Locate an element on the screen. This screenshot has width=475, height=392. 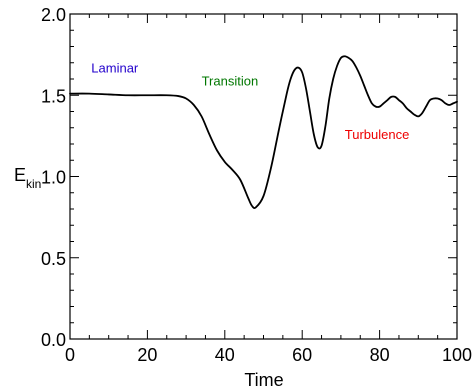
x-tick-label: 60 is located at coordinates (302, 355).